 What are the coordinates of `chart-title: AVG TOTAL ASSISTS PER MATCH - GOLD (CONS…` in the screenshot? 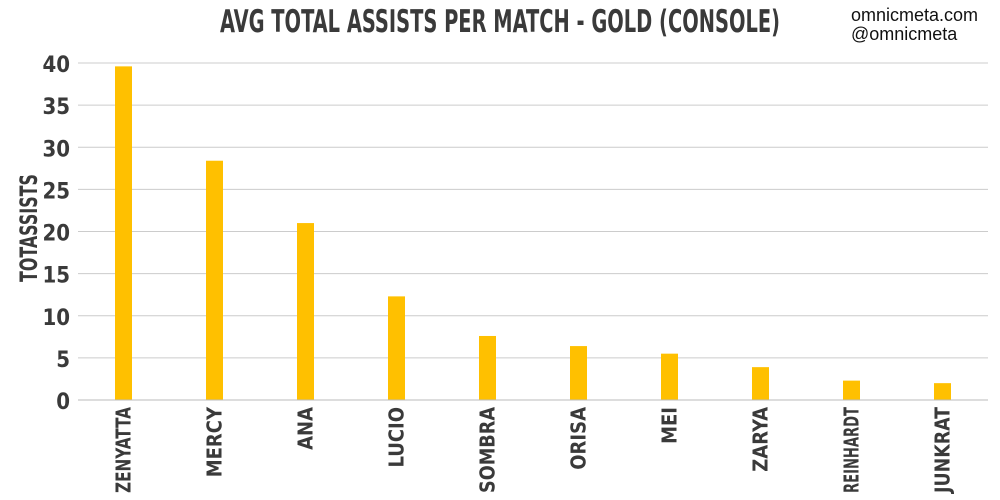 It's located at (500, 22).